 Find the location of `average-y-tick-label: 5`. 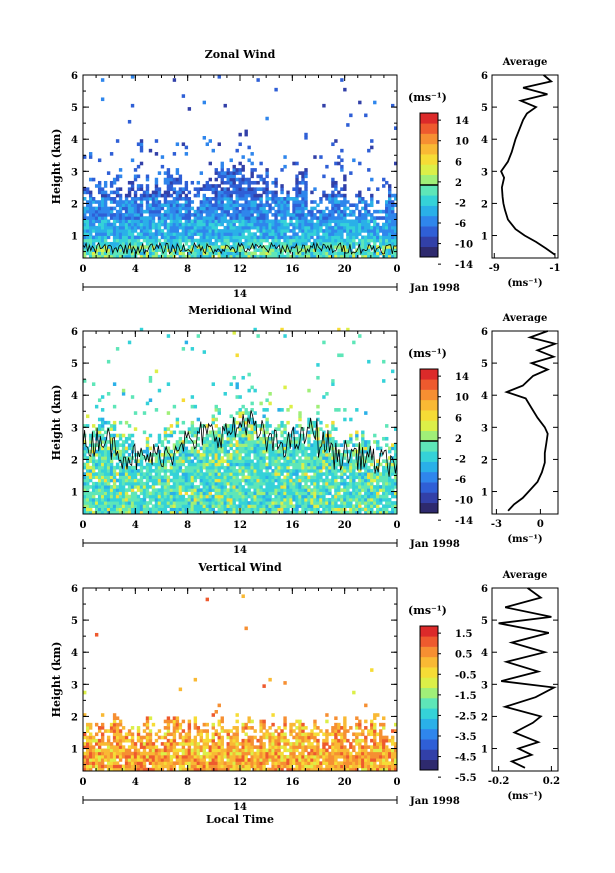

average-y-tick-label: 5 is located at coordinates (484, 108).